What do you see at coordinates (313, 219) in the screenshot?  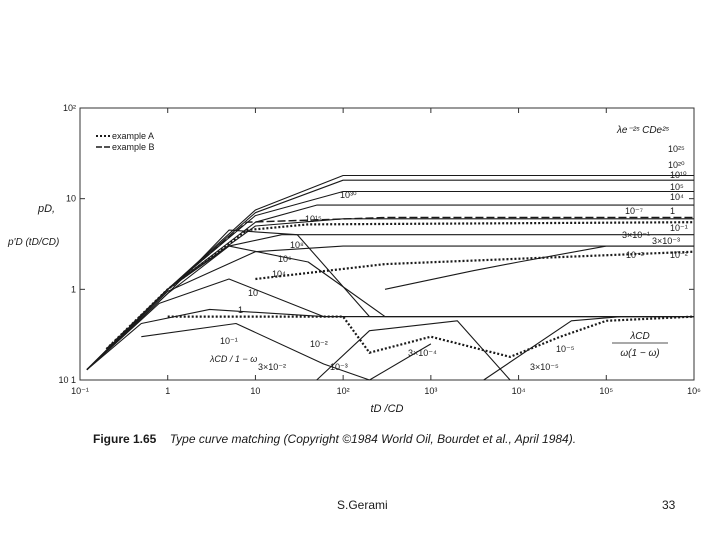 I see `inner-curve-label: 10¹⁵` at bounding box center [313, 219].